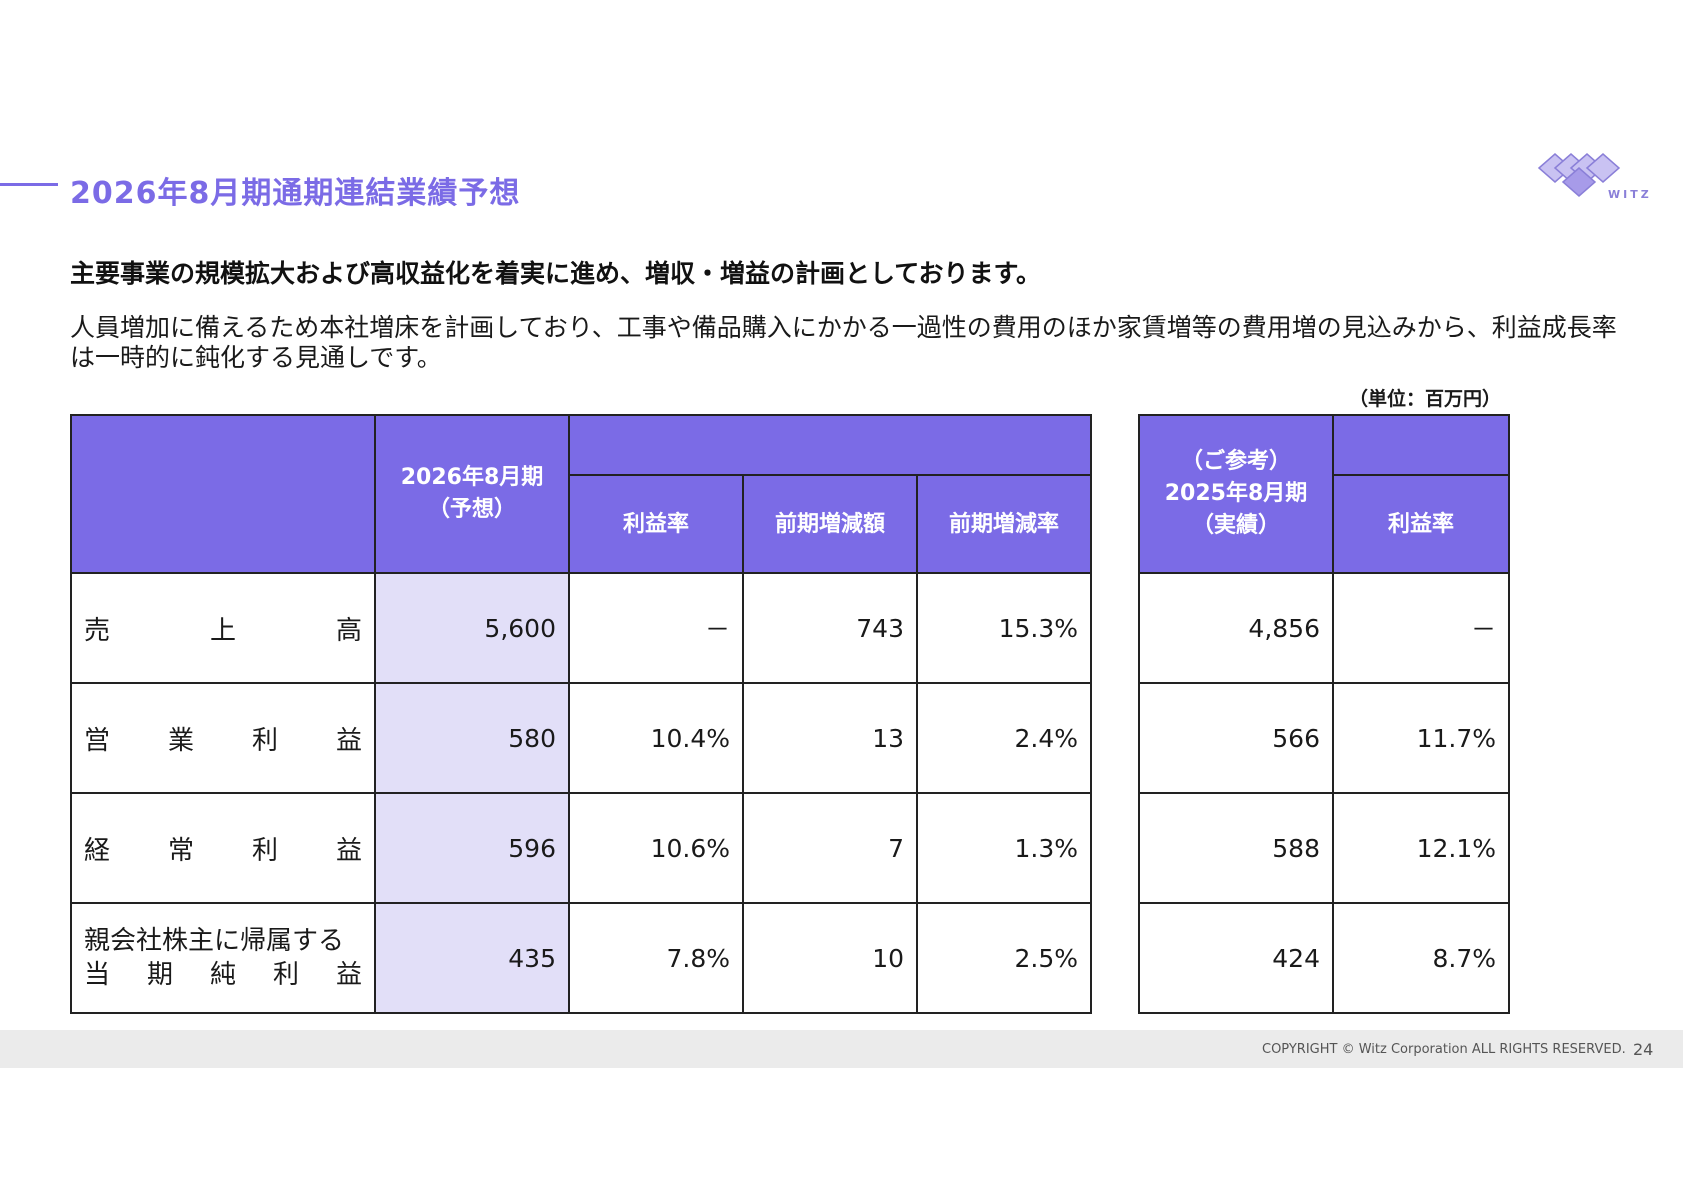 This screenshot has height=1190, width=1683. What do you see at coordinates (472, 477) in the screenshot?
I see `header-forecast-line1: 2026年8月期` at bounding box center [472, 477].